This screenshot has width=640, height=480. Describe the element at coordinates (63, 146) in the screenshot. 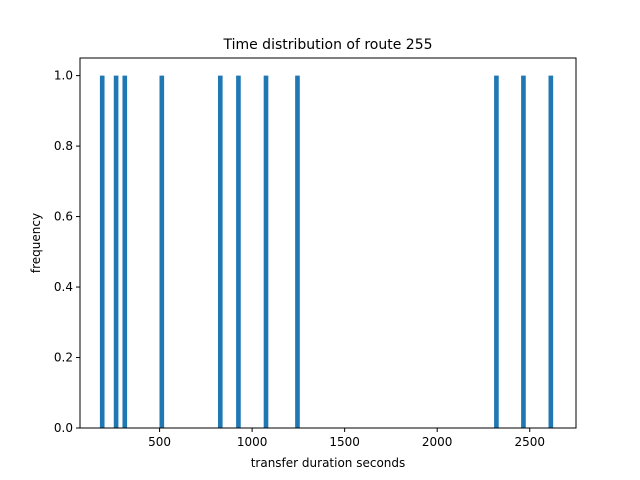

I see `y-tick-label-4: 0.8` at that location.